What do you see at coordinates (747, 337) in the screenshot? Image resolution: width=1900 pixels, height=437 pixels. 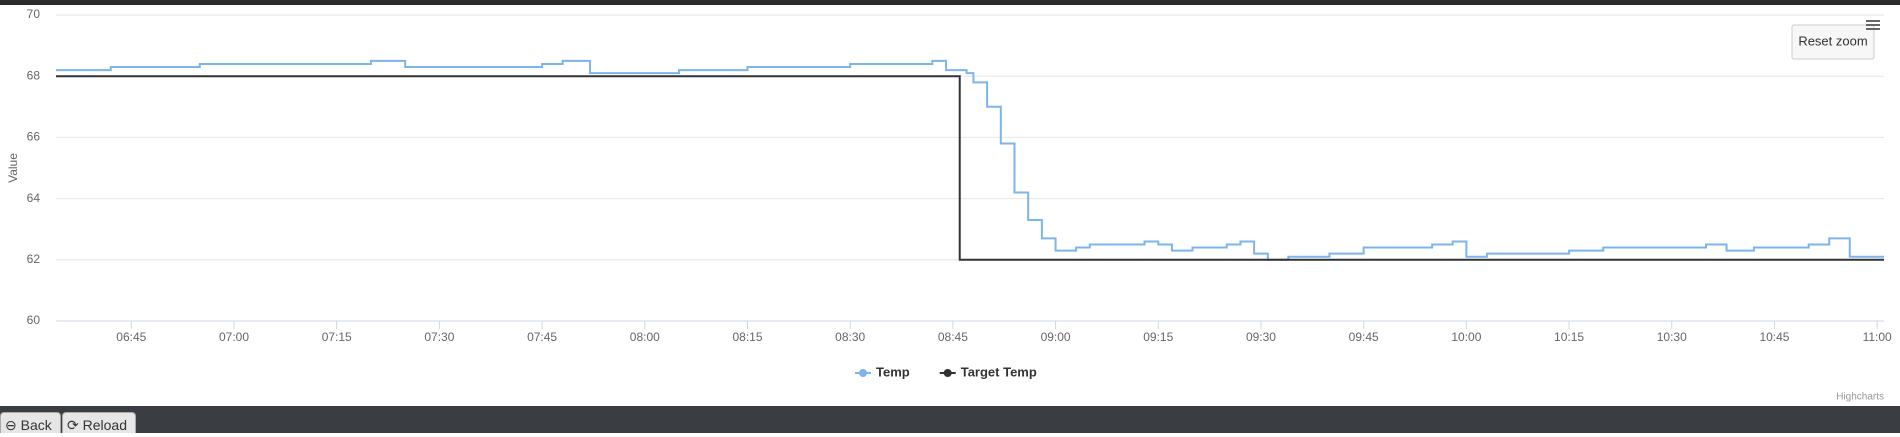 I see `x-tick-label: 08:15` at bounding box center [747, 337].